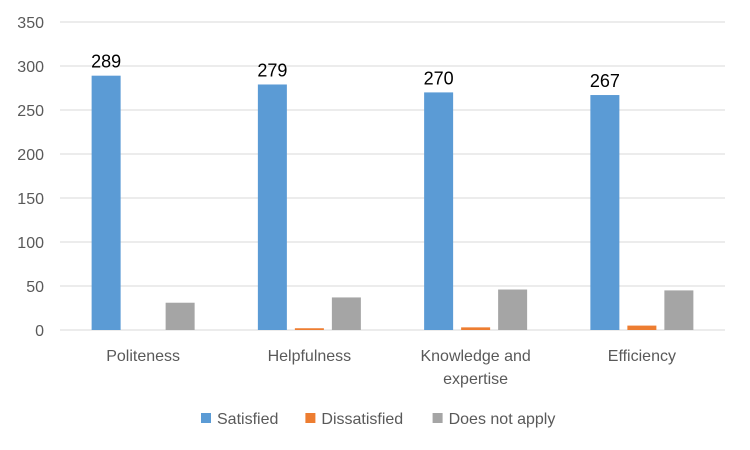 This screenshot has width=750, height=450. Describe the element at coordinates (30, 177) in the screenshot. I see `y-axis-tick-labels: 0 50 100 150 200 250 300 350` at that location.